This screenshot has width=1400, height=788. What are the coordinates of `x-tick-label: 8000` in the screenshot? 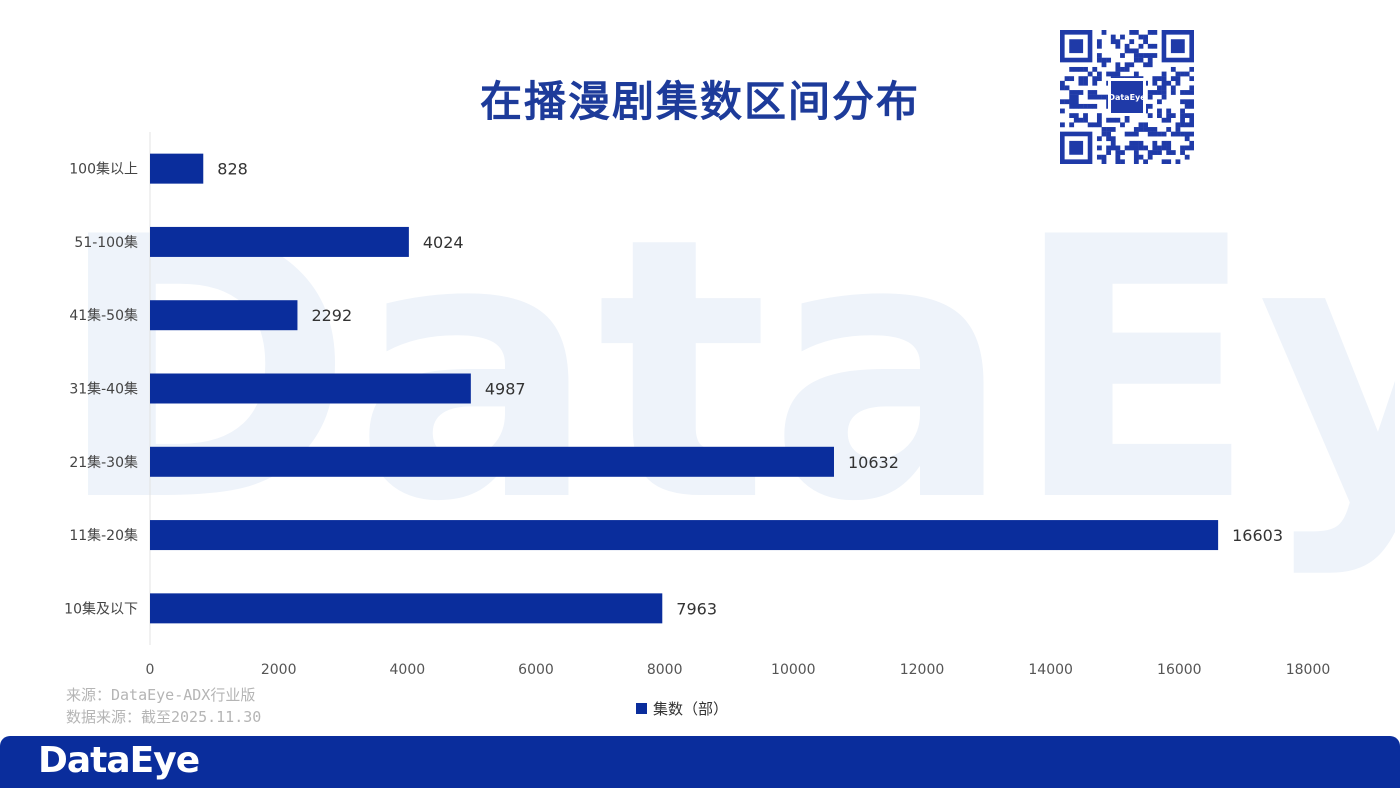 It's located at (665, 670).